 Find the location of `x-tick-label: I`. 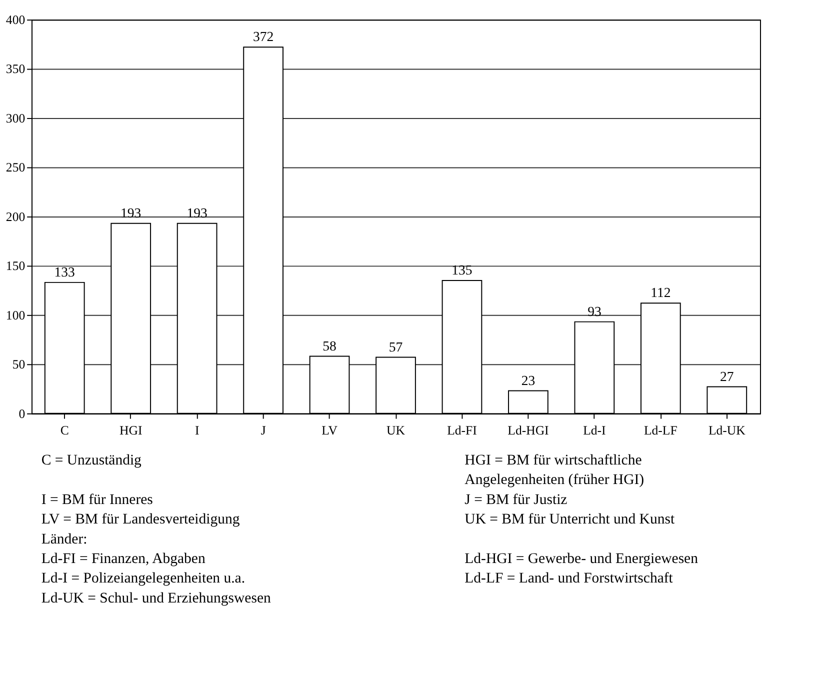

x-tick-label: I is located at coordinates (197, 431).